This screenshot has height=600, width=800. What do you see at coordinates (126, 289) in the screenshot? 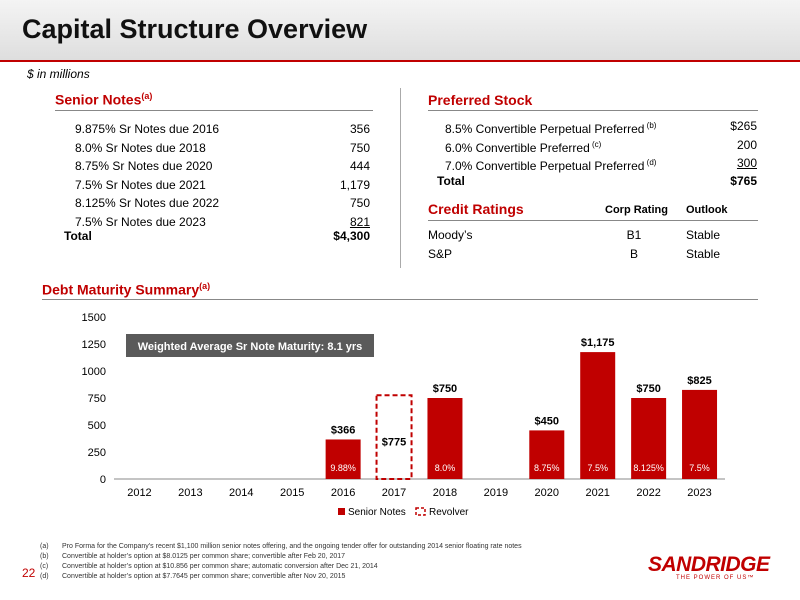
I see `debt-maturity-heading: Debt Maturity Summary(a)` at bounding box center [126, 289].